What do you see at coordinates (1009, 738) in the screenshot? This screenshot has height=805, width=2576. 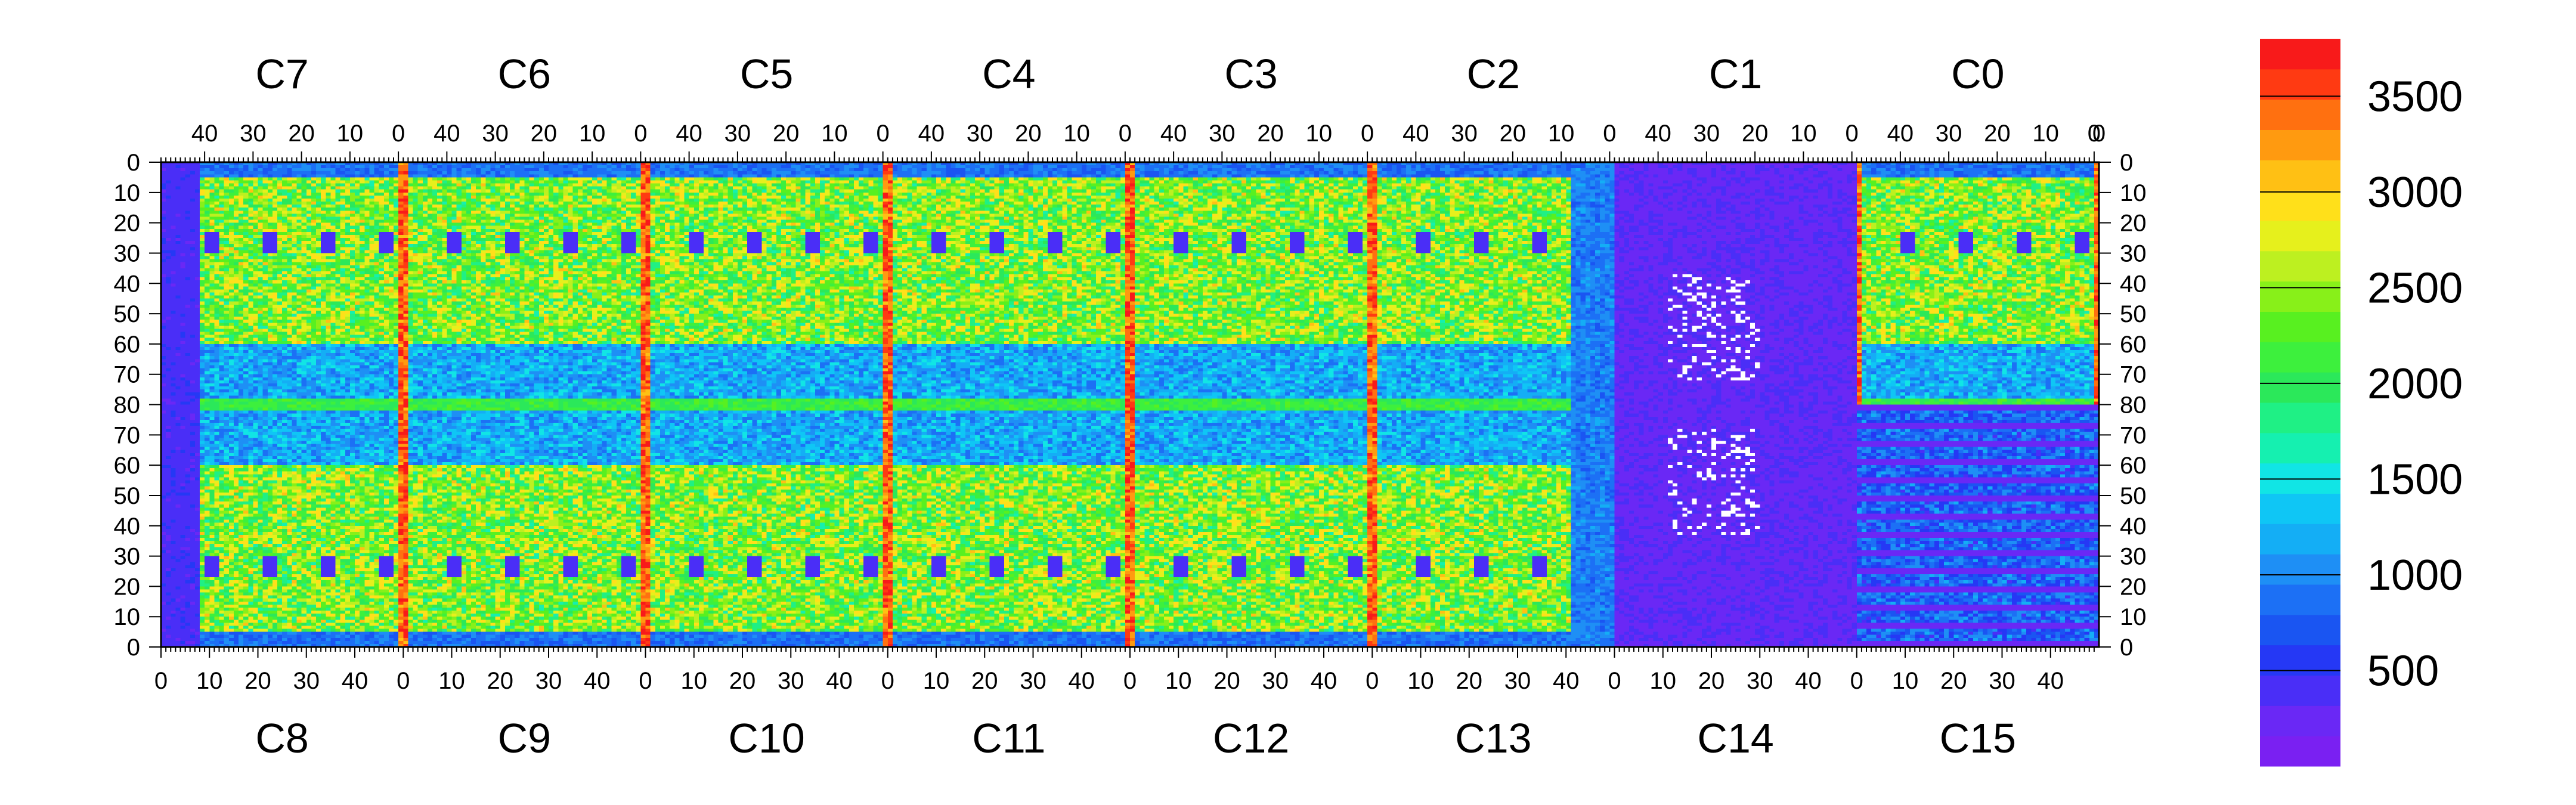 I see `bottom-chip-label: C11` at bounding box center [1009, 738].